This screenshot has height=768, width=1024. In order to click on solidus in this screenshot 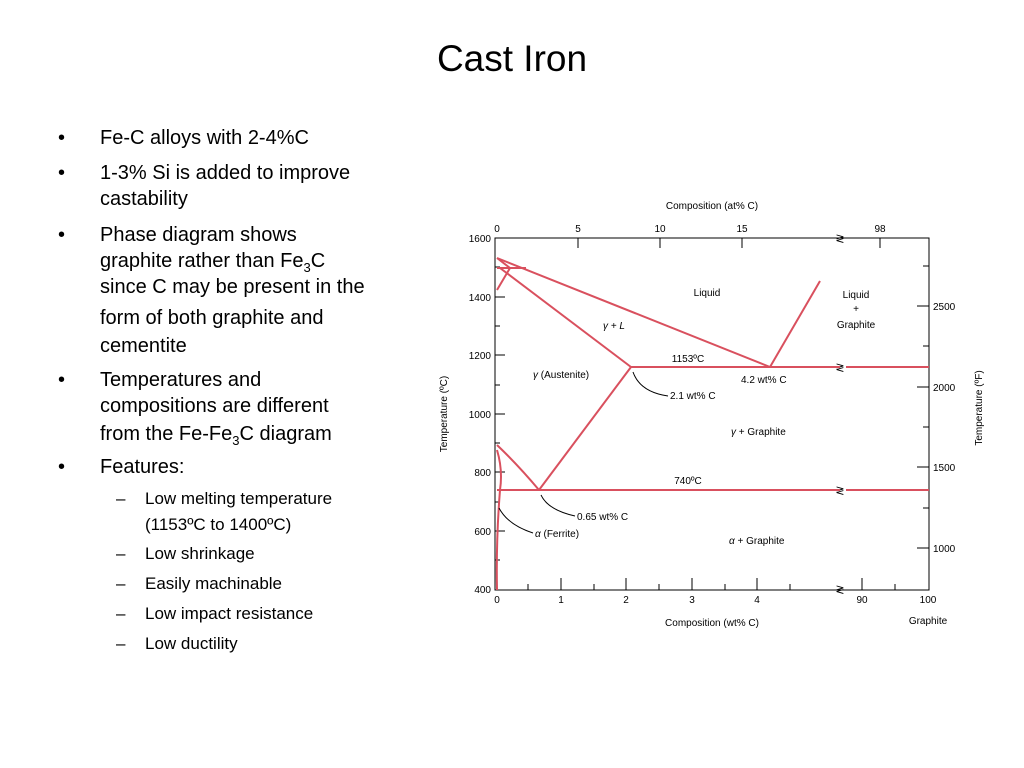, I will do `click(565, 317)`.